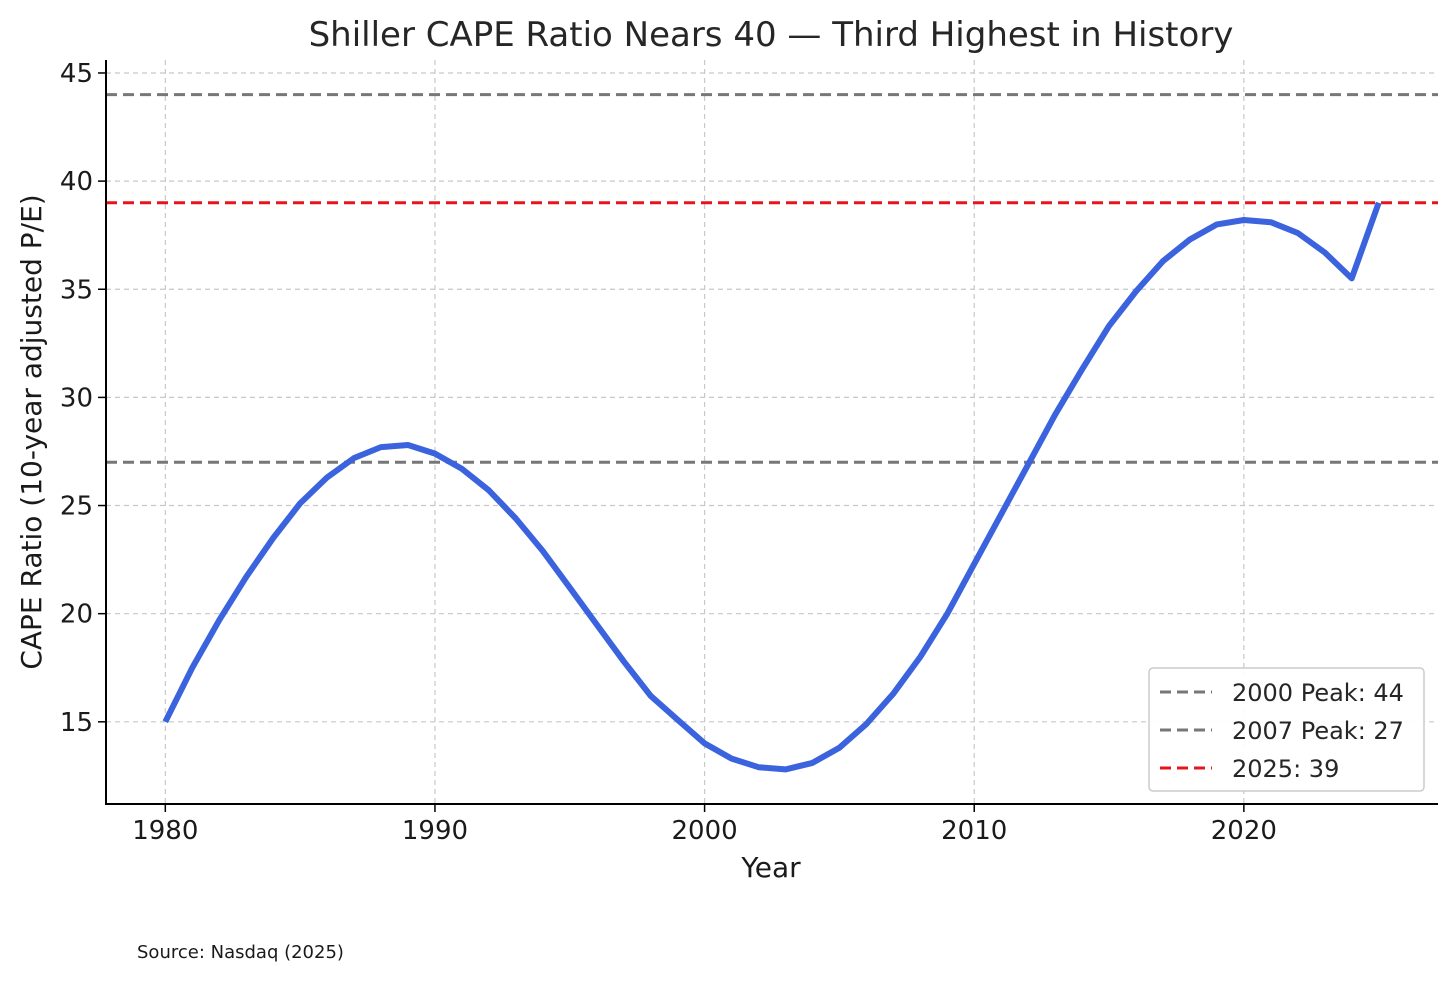  Describe the element at coordinates (76, 290) in the screenshot. I see `y-tick-label: 35` at that location.